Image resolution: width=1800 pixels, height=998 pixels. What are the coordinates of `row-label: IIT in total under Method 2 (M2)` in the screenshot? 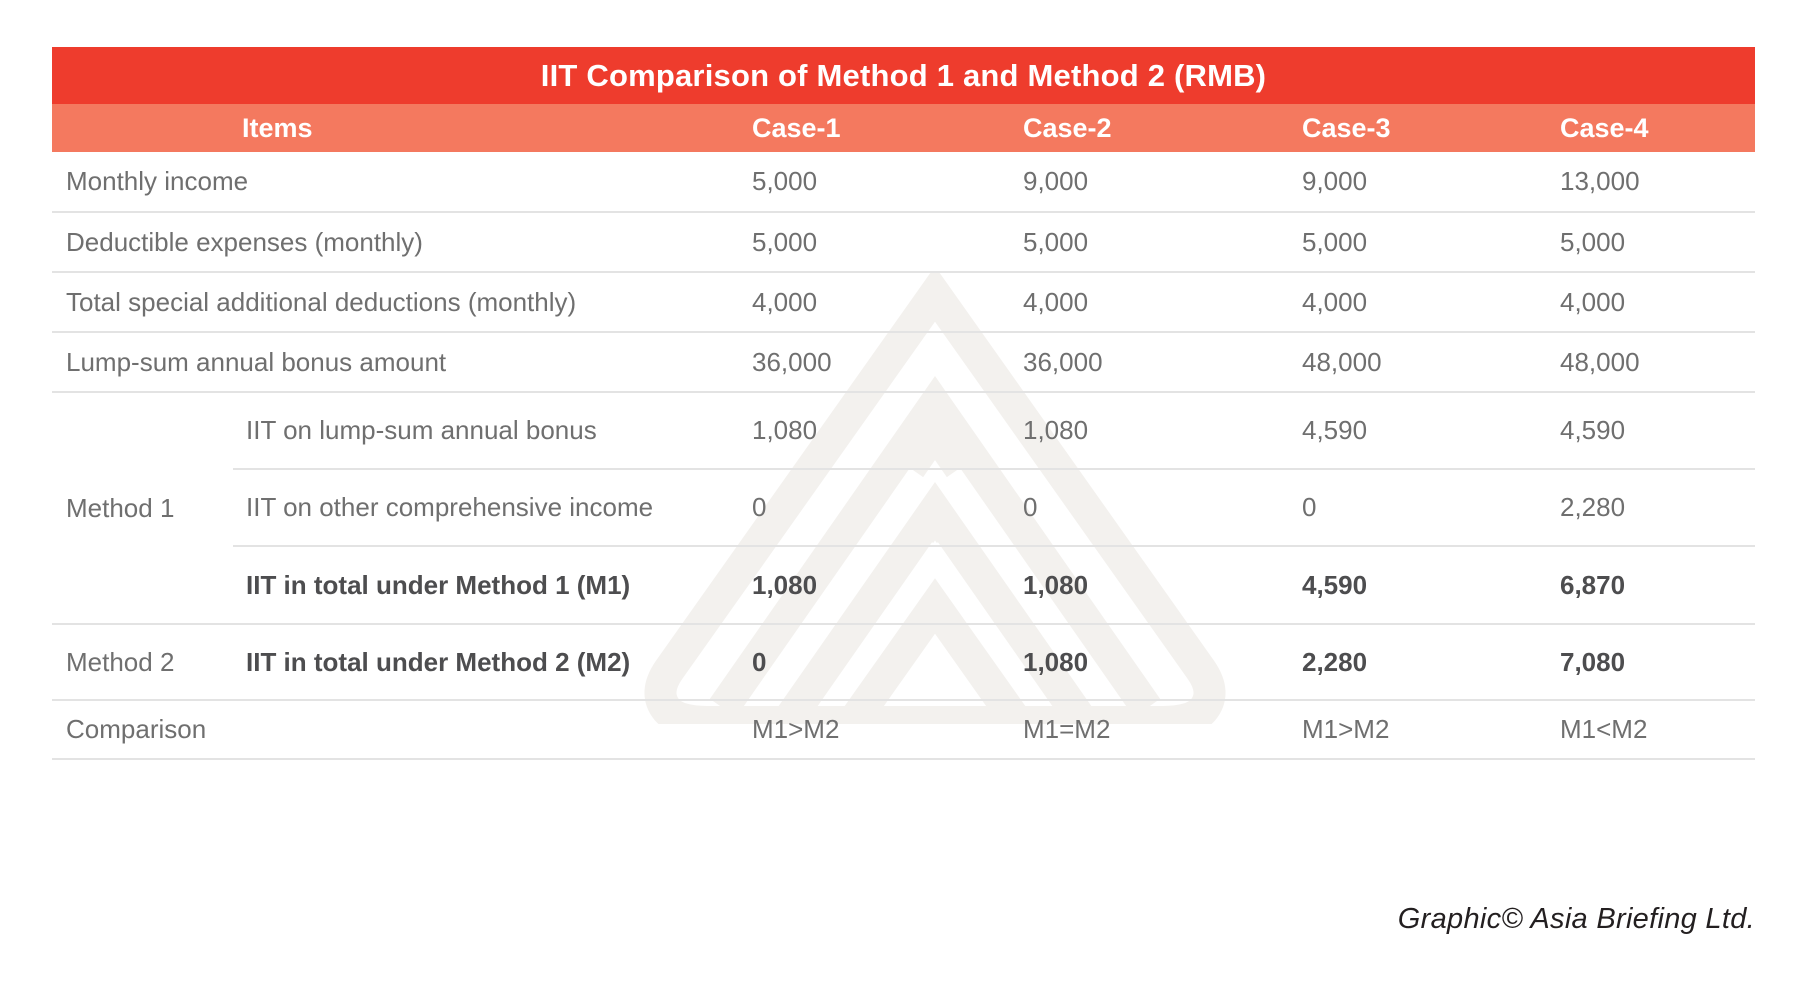 It's located at (438, 661).